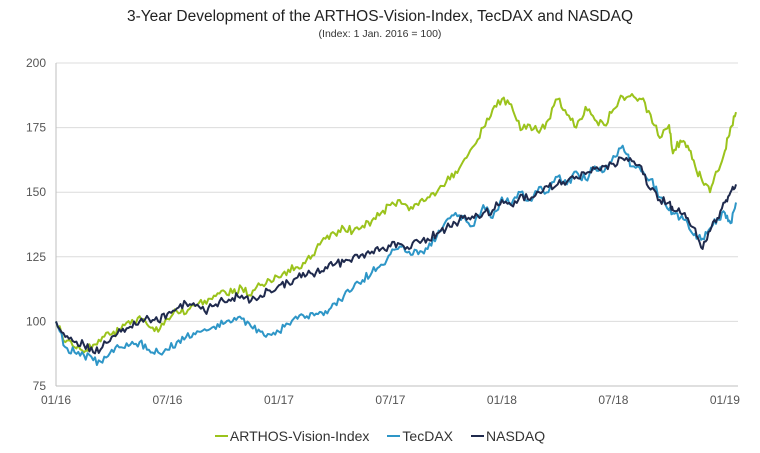  What do you see at coordinates (36, 128) in the screenshot?
I see `y-tick-label: 175` at bounding box center [36, 128].